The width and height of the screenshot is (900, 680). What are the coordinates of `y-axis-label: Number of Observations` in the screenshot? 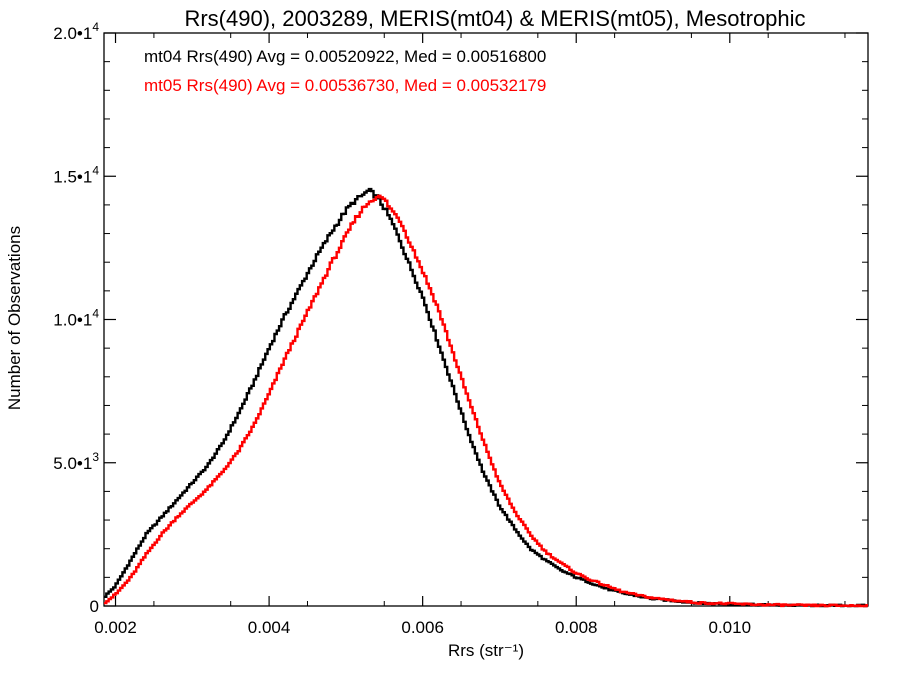 It's located at (14, 318).